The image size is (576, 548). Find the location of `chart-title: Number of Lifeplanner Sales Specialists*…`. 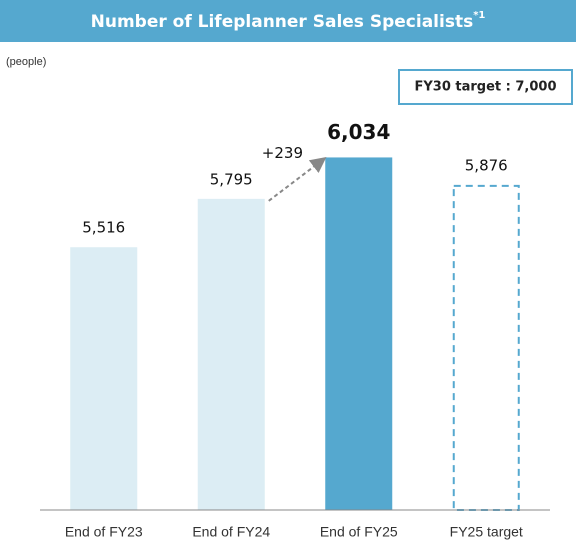

chart-title: Number of Lifeplanner Sales Specialists*… is located at coordinates (288, 21).